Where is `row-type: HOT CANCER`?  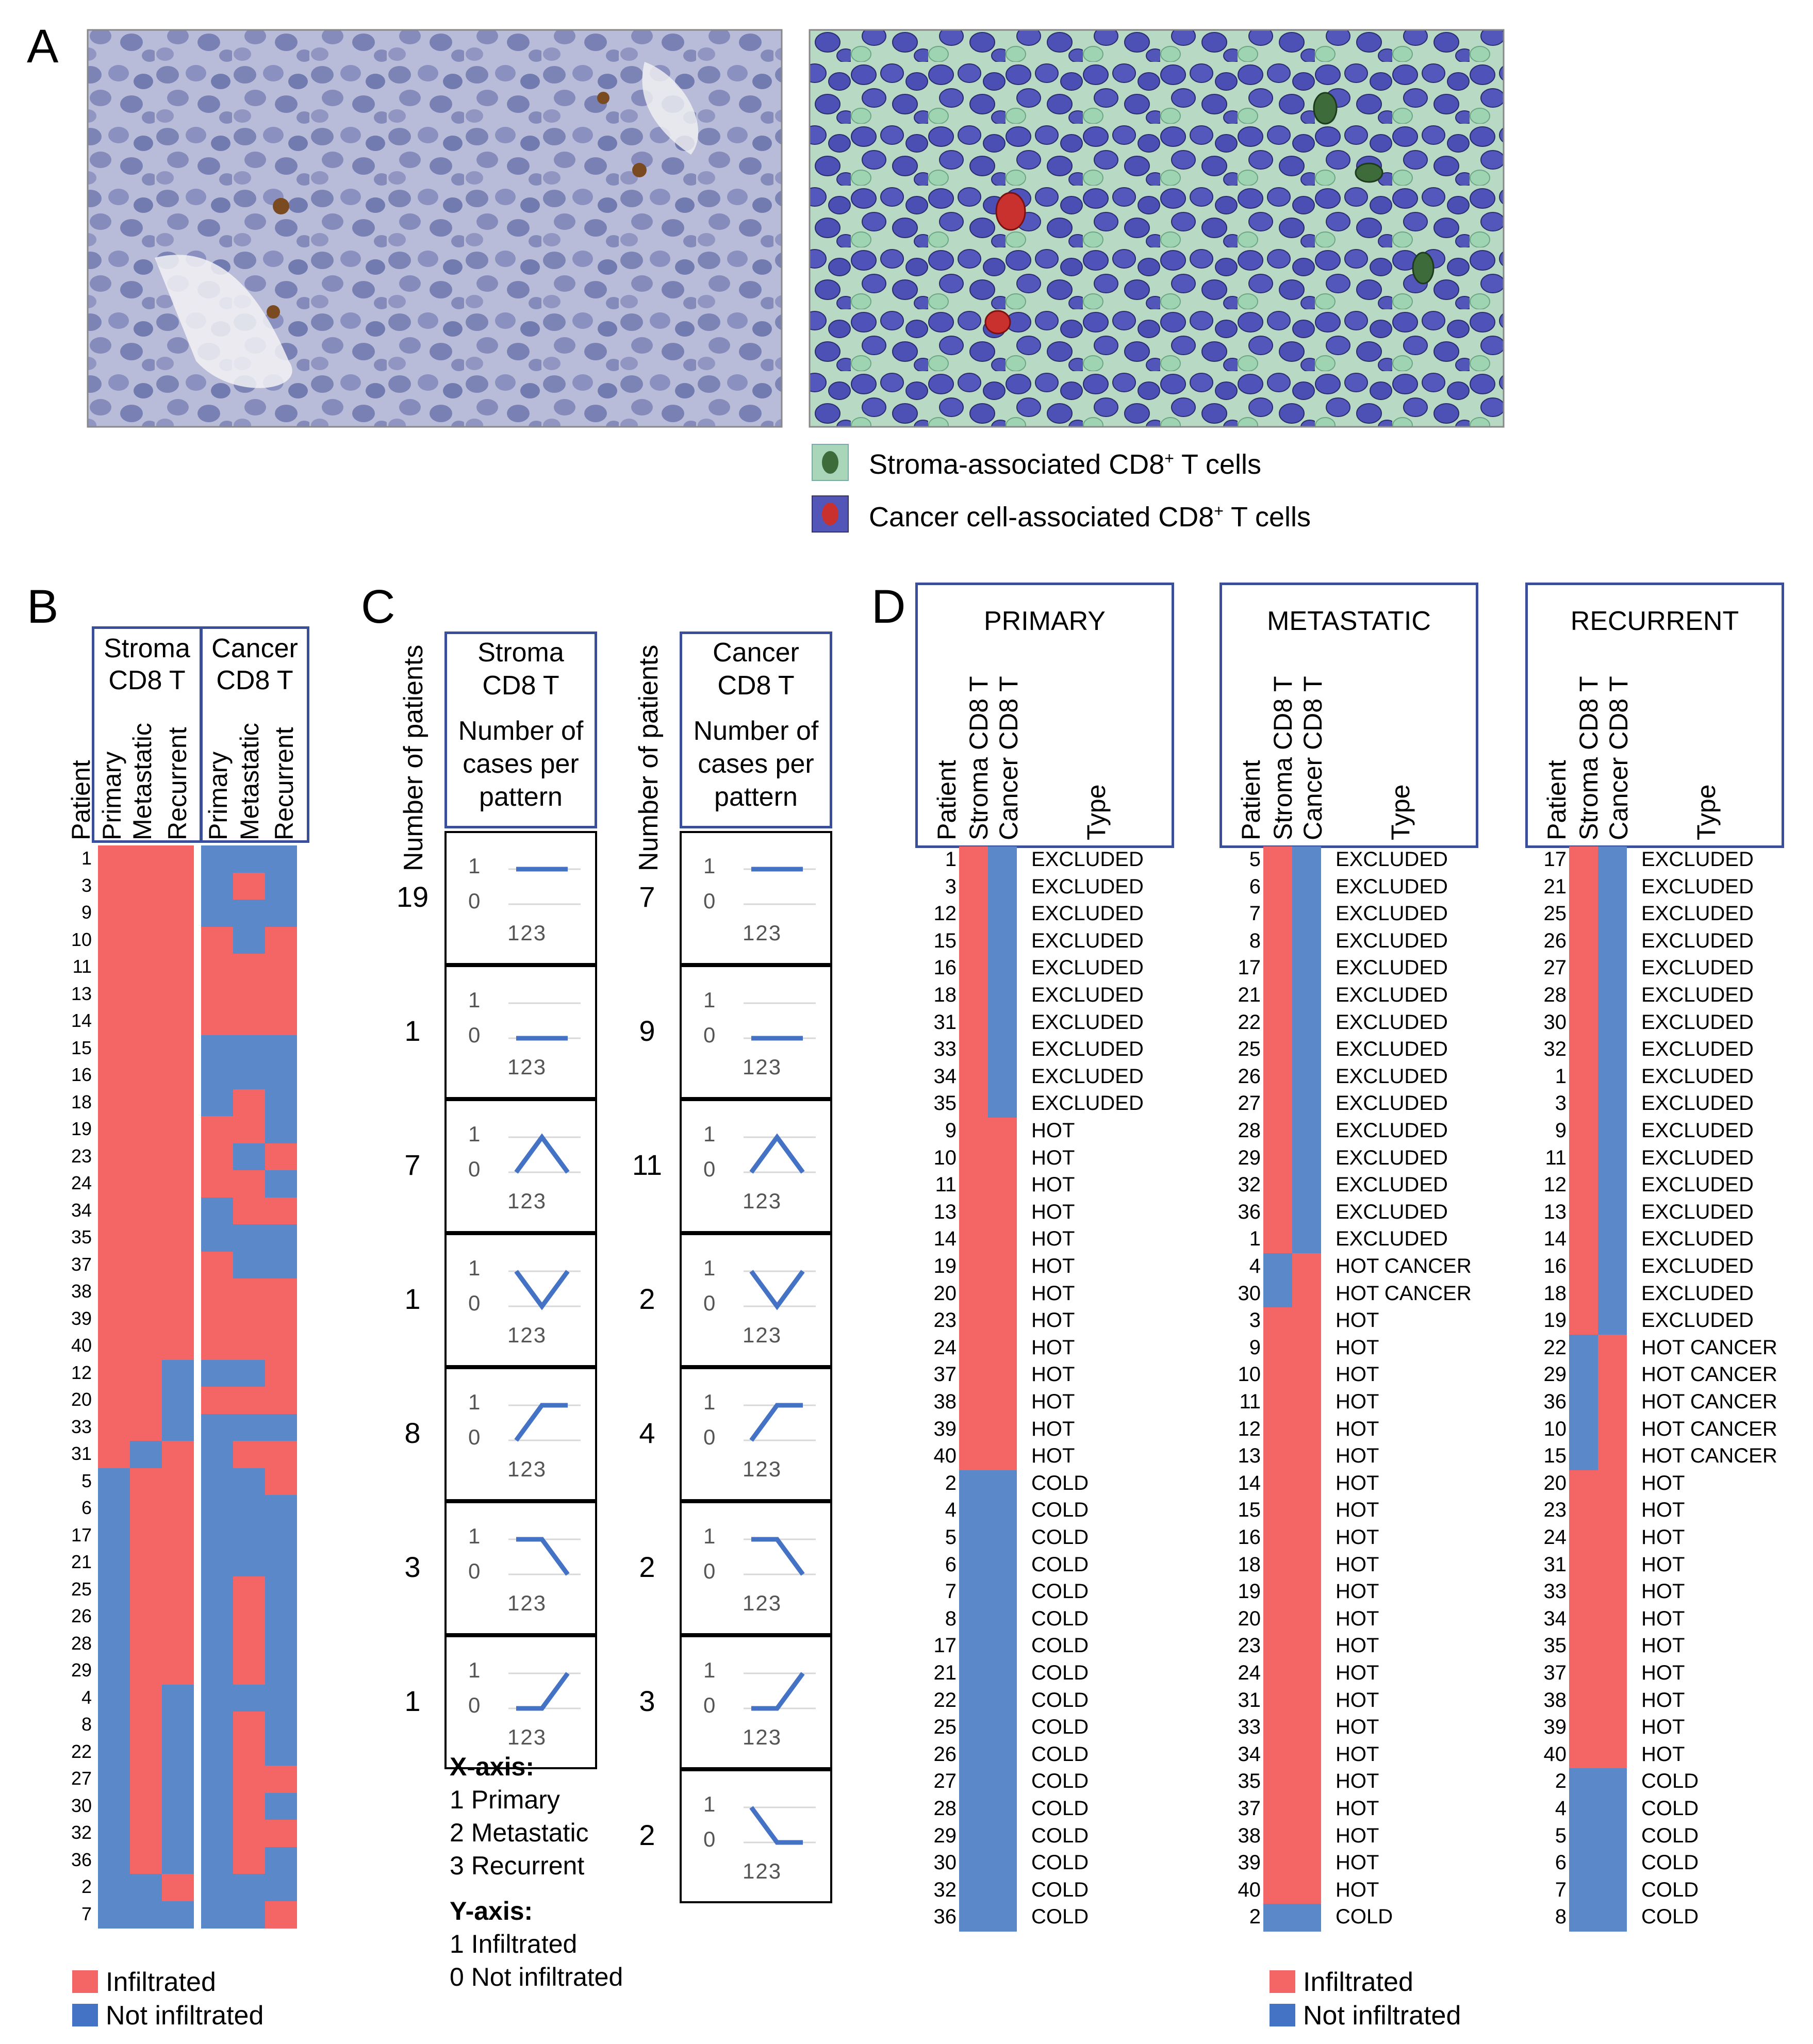 row-type: HOT CANCER is located at coordinates (1709, 1347).